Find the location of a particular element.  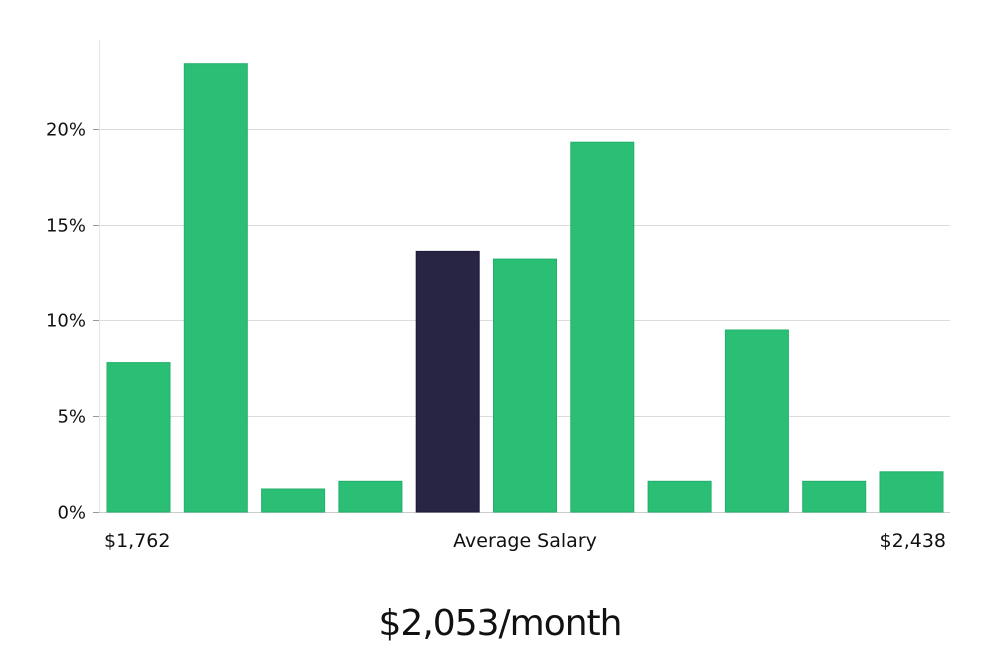

y-tick-label-0: 0% is located at coordinates (71, 513).